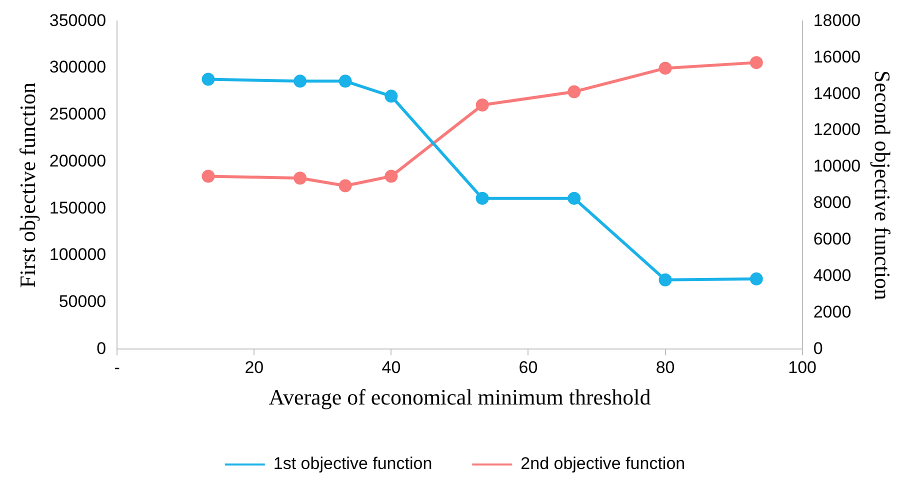 This screenshot has width=910, height=495. What do you see at coordinates (77, 114) in the screenshot?
I see `y-tick-label: 250000` at bounding box center [77, 114].